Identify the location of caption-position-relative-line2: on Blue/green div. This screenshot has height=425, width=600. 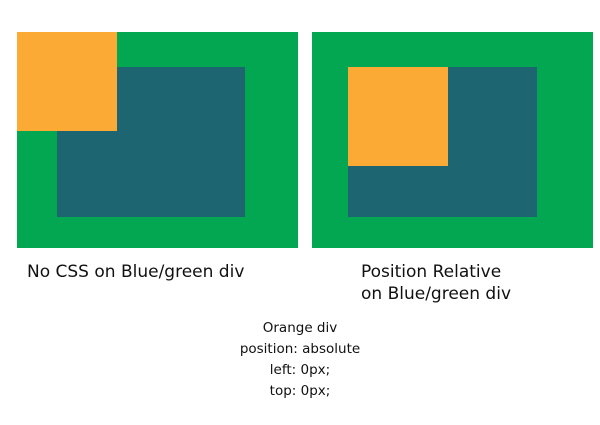
(436, 294).